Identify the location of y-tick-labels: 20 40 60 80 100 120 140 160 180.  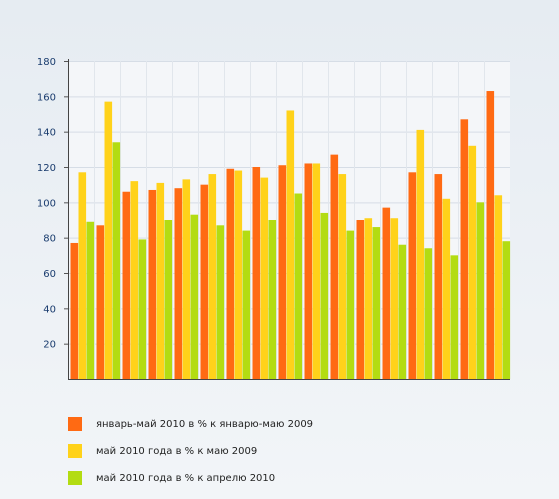
(46, 204).